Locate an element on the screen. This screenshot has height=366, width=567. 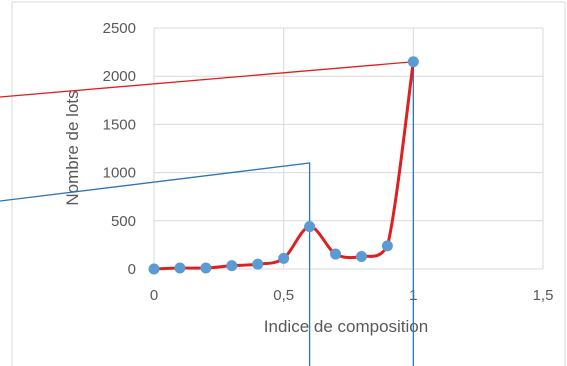
y-tick-label-1: 500 is located at coordinates (123, 221).